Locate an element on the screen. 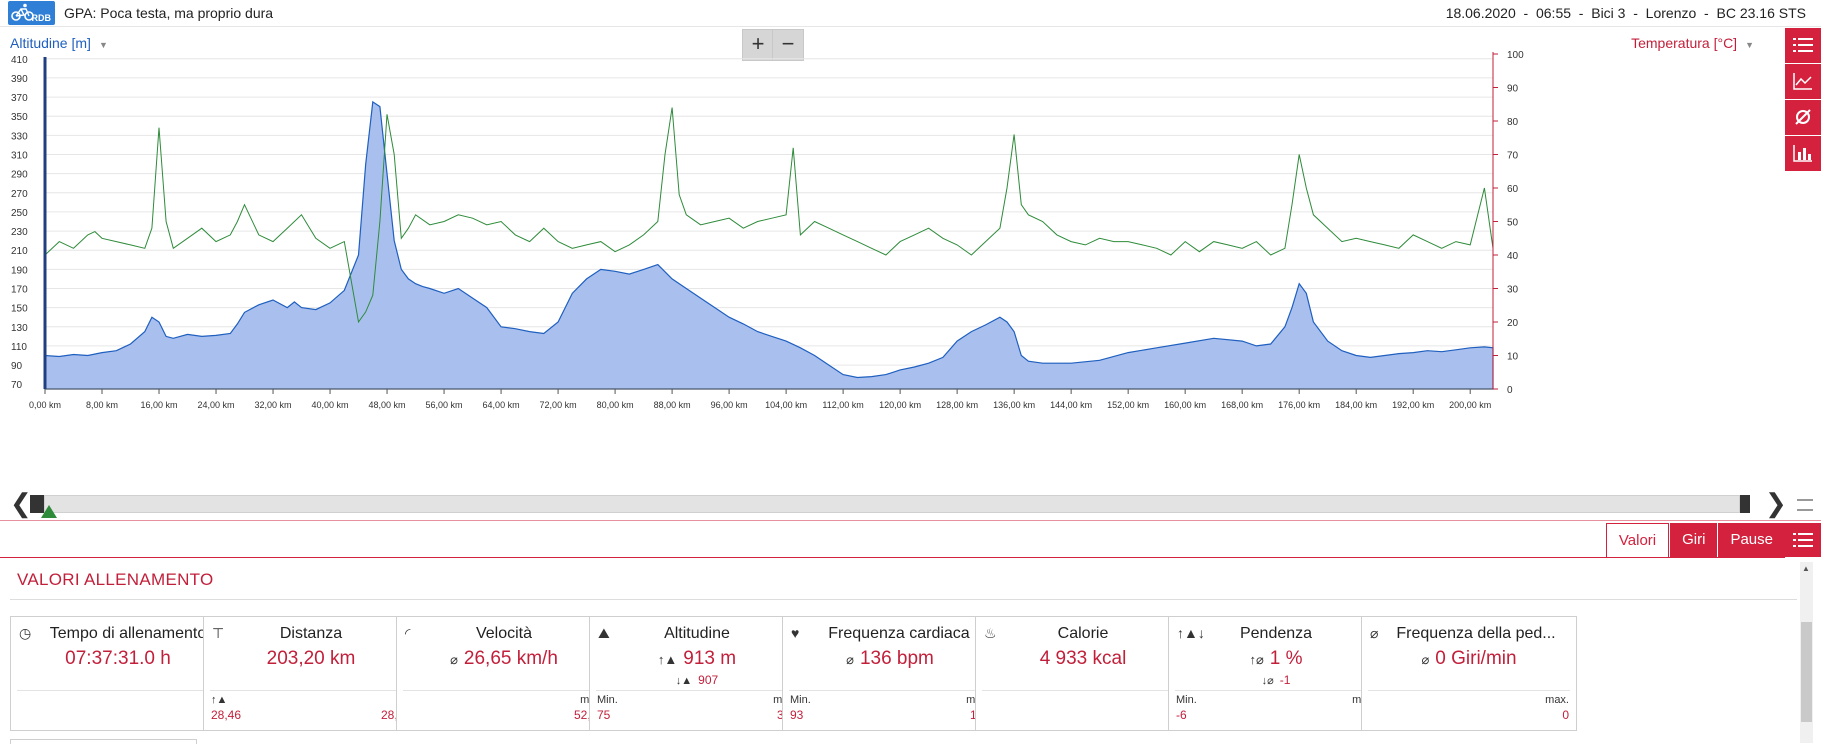 The height and width of the screenshot is (744, 1821). left-tick-label: 170 is located at coordinates (19, 290).